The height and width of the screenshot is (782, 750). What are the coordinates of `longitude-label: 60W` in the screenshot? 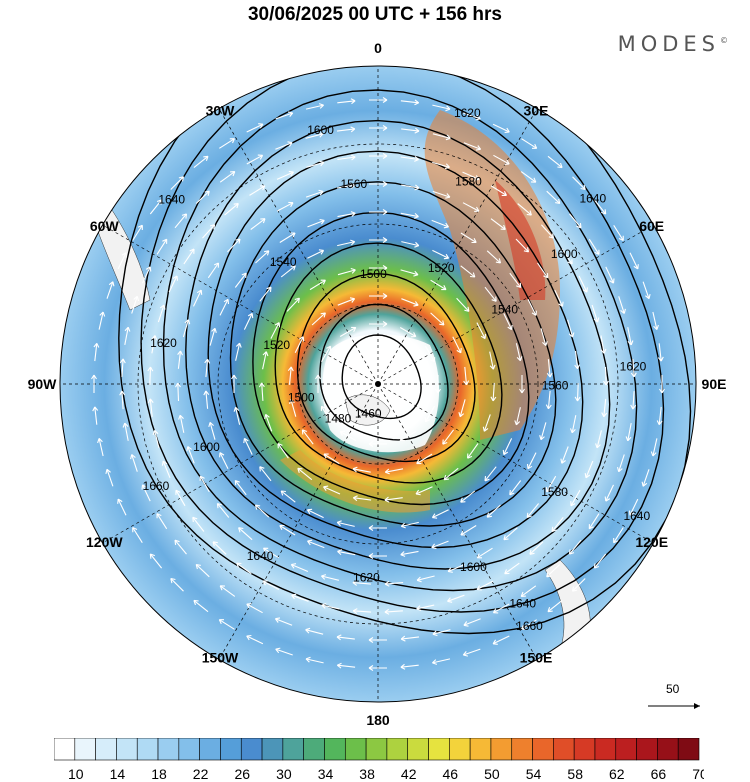 It's located at (105, 226).